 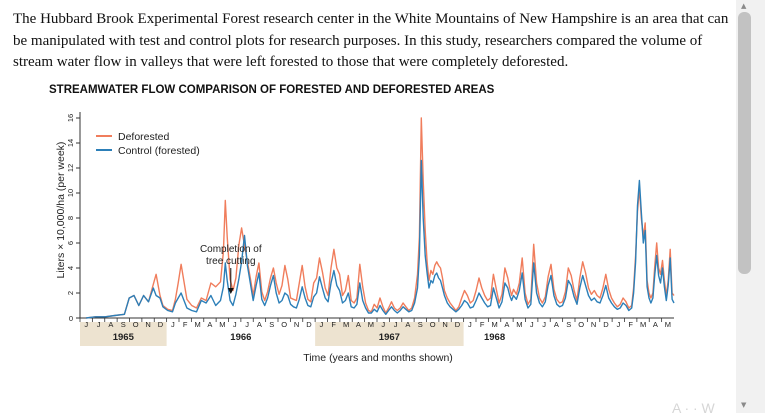 What do you see at coordinates (744, 405) in the screenshot?
I see `scroll-down-arrow-icon: ▼` at bounding box center [744, 405].